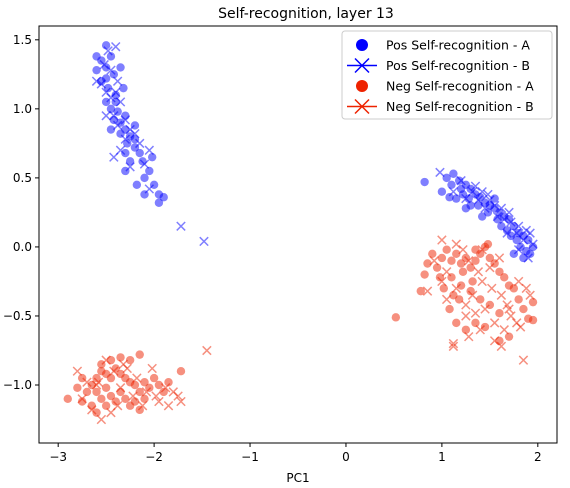 The height and width of the screenshot is (488, 570). What do you see at coordinates (346, 457) in the screenshot?
I see `x-tick-label: 0` at bounding box center [346, 457].